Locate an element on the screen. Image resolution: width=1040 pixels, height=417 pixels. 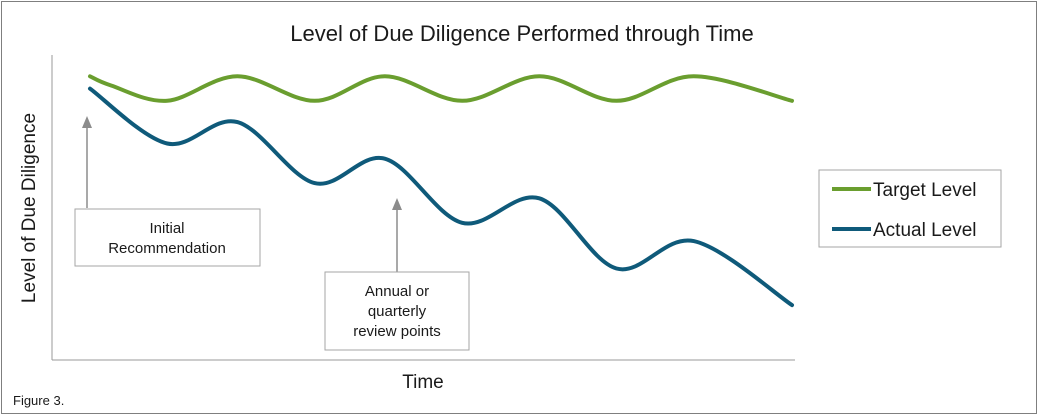
figure-caption: Figure 3. is located at coordinates (38, 400).